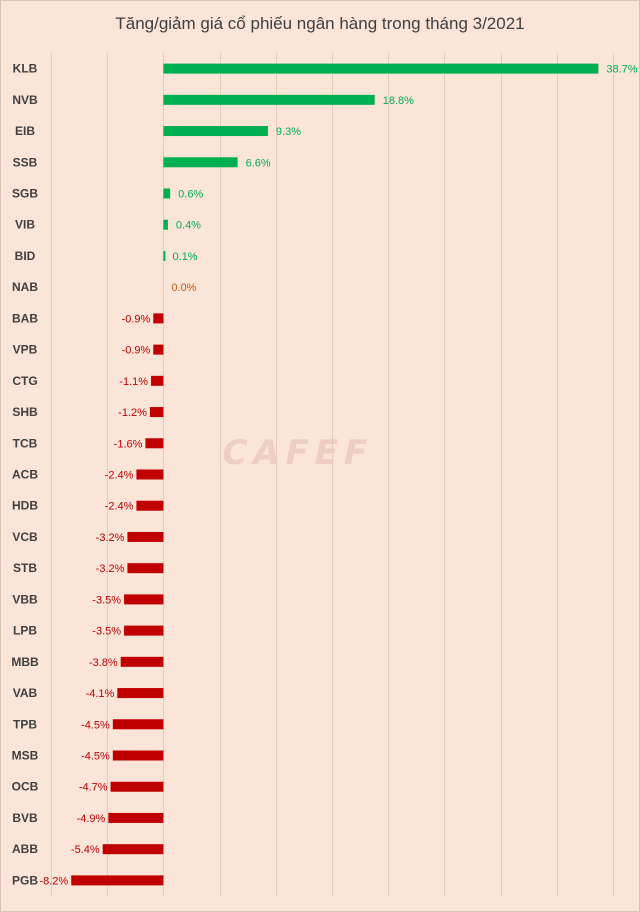 The width and height of the screenshot is (640, 912). I want to click on category-label: VBB, so click(25, 599).